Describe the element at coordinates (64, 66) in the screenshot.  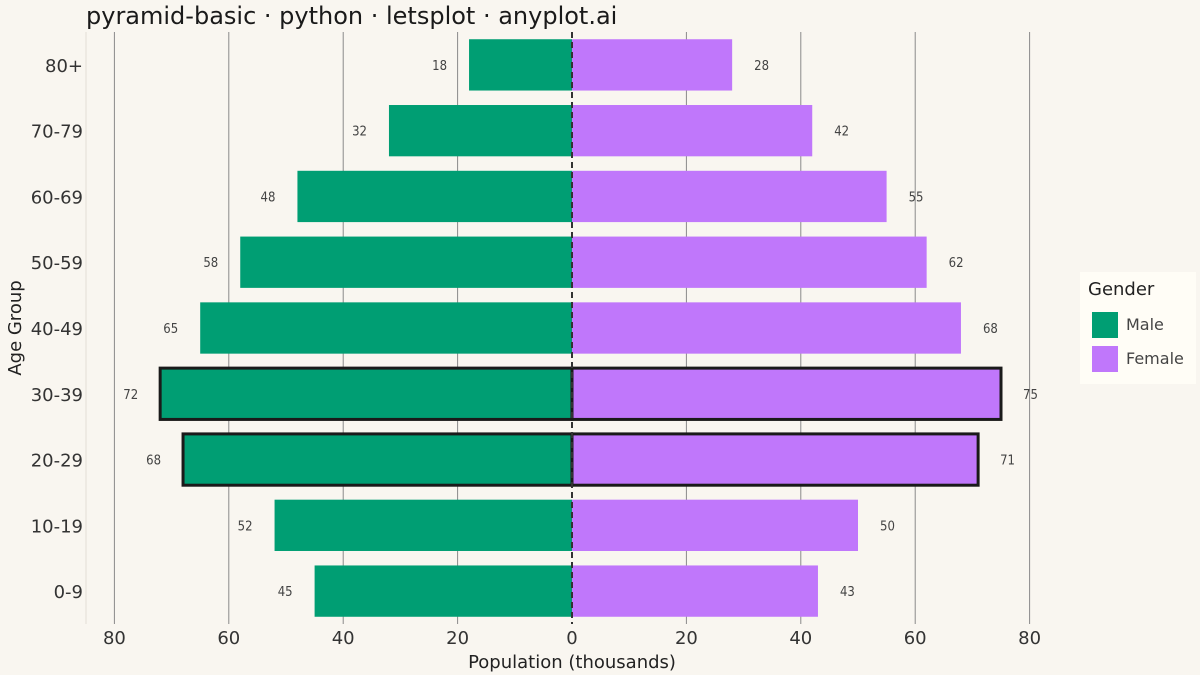
I see `y-tick-label-80+: 80+` at that location.